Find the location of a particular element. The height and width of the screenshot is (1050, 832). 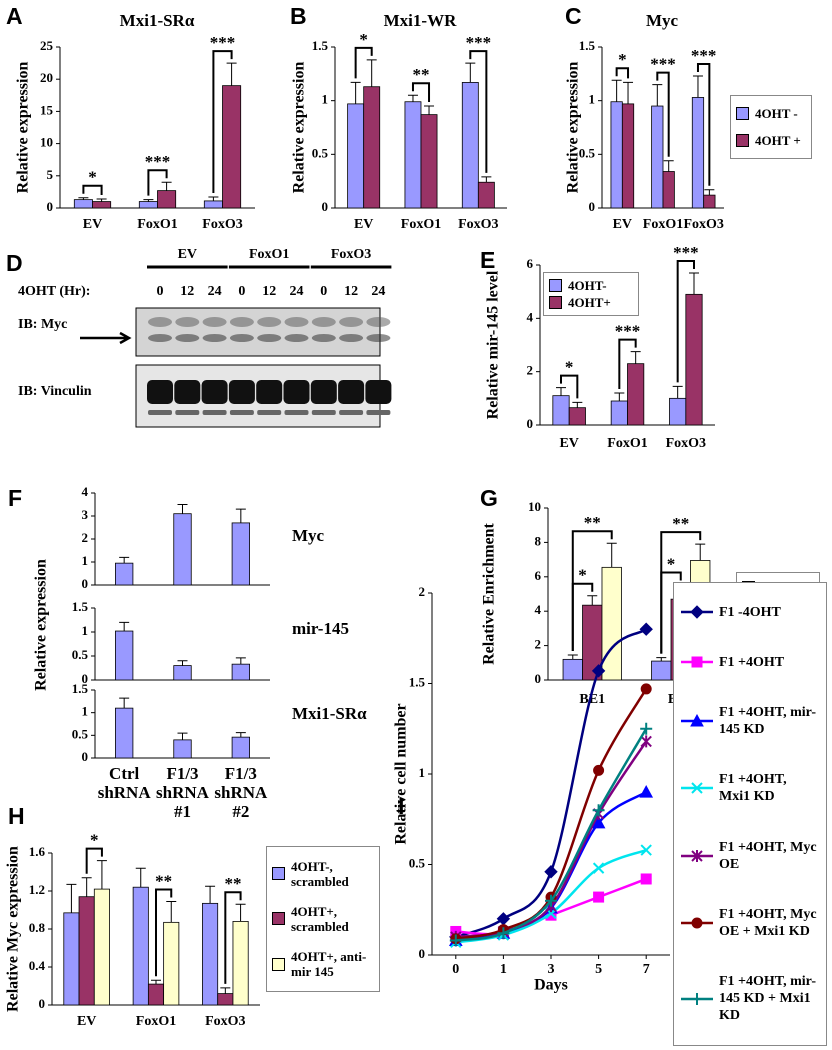

legend-symbol is located at coordinates (697, 923).